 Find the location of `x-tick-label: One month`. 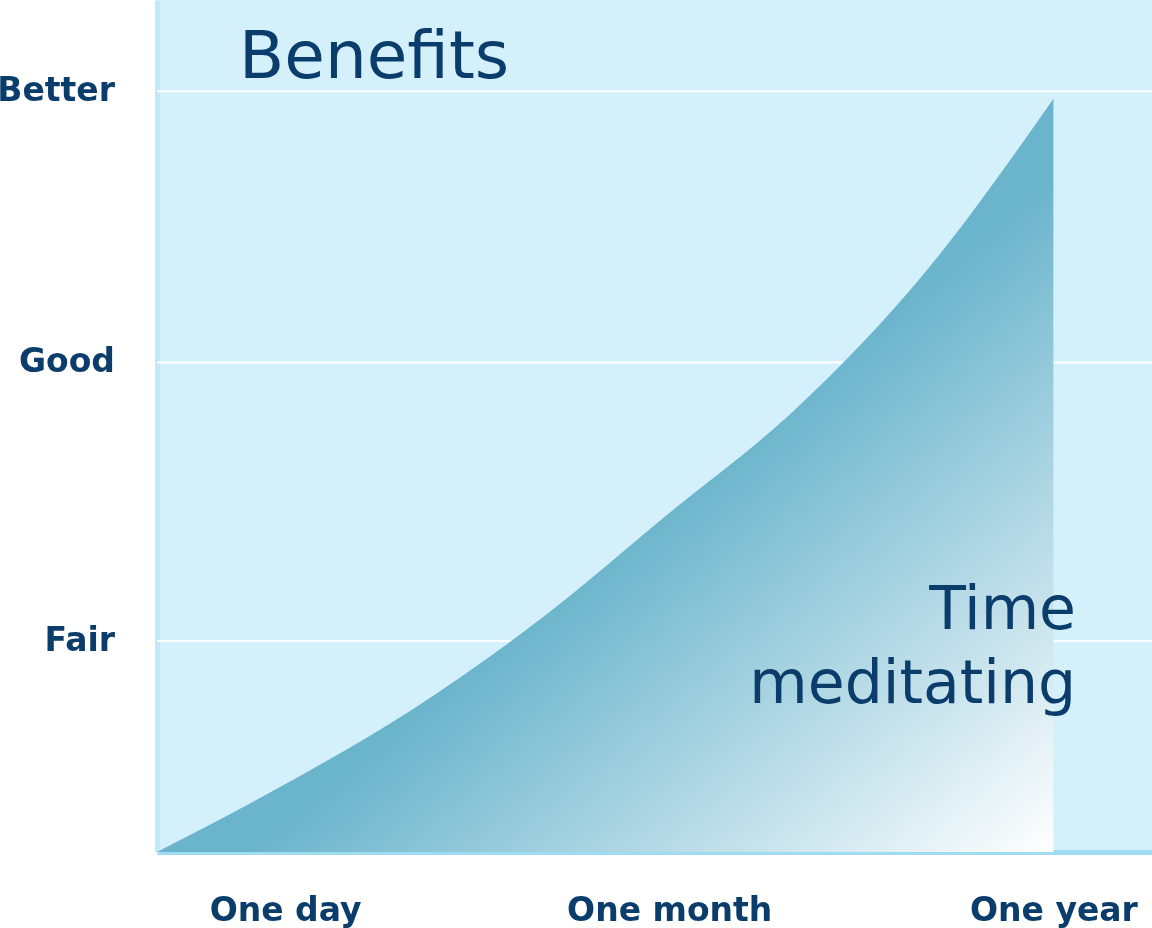

x-tick-label: One month is located at coordinates (670, 908).